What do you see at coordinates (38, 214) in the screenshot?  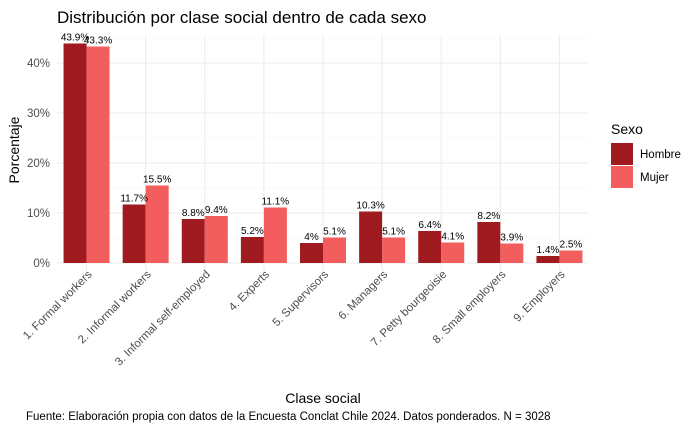 I see `y-tick-label: 10%` at bounding box center [38, 214].